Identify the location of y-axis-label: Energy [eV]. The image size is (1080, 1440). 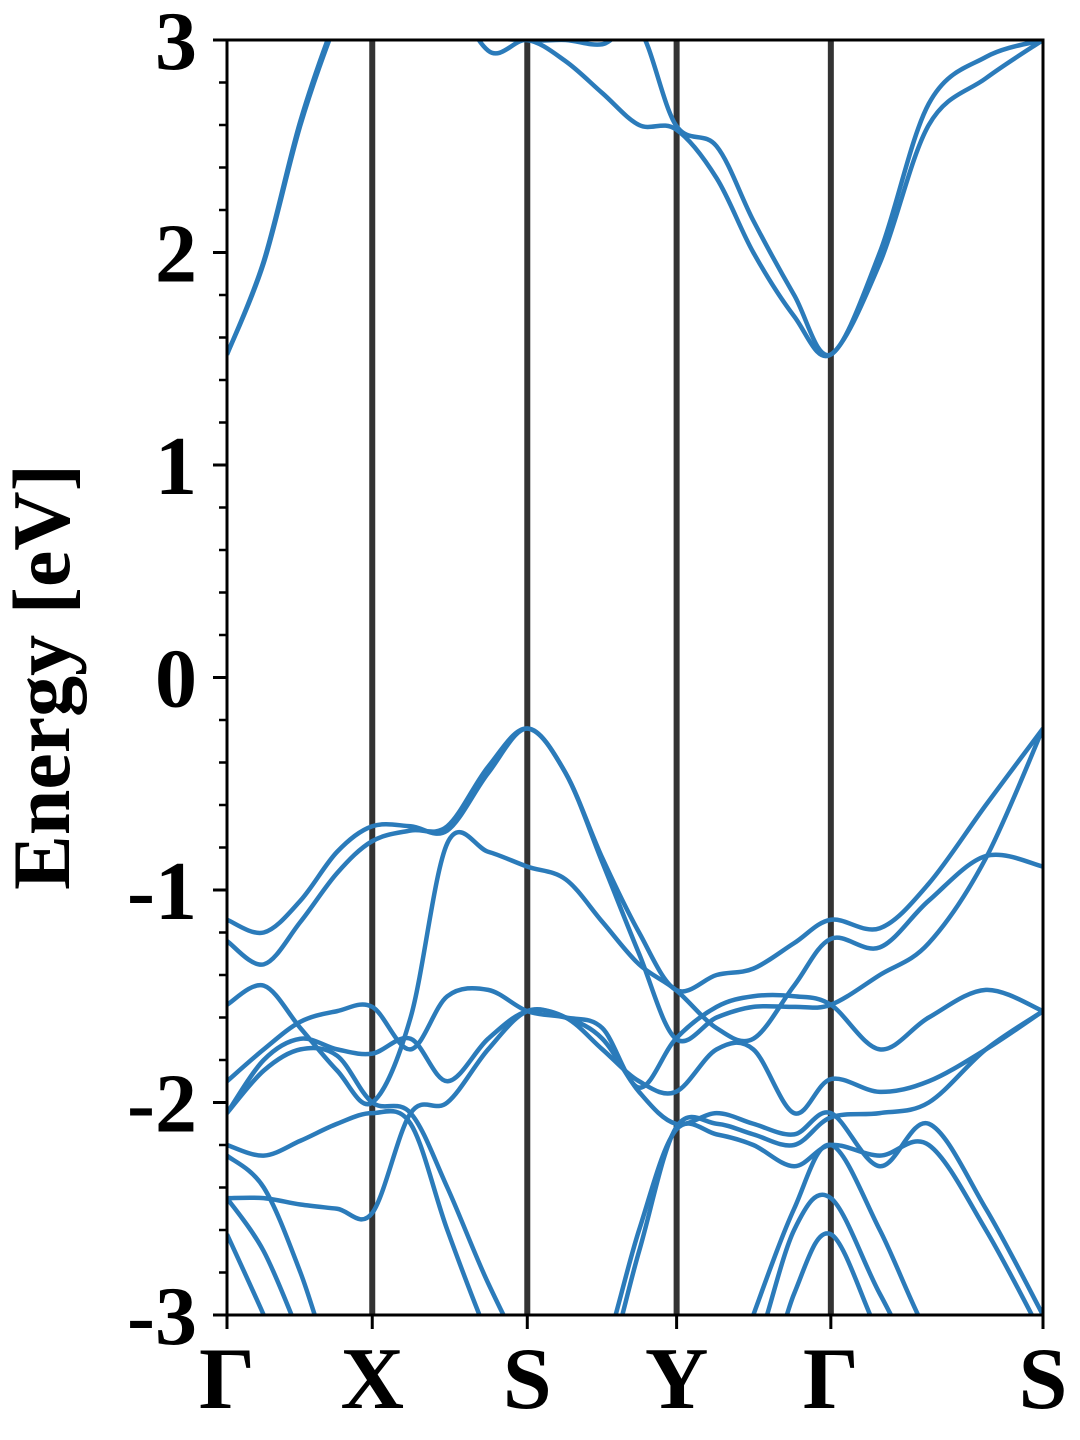
(43, 677).